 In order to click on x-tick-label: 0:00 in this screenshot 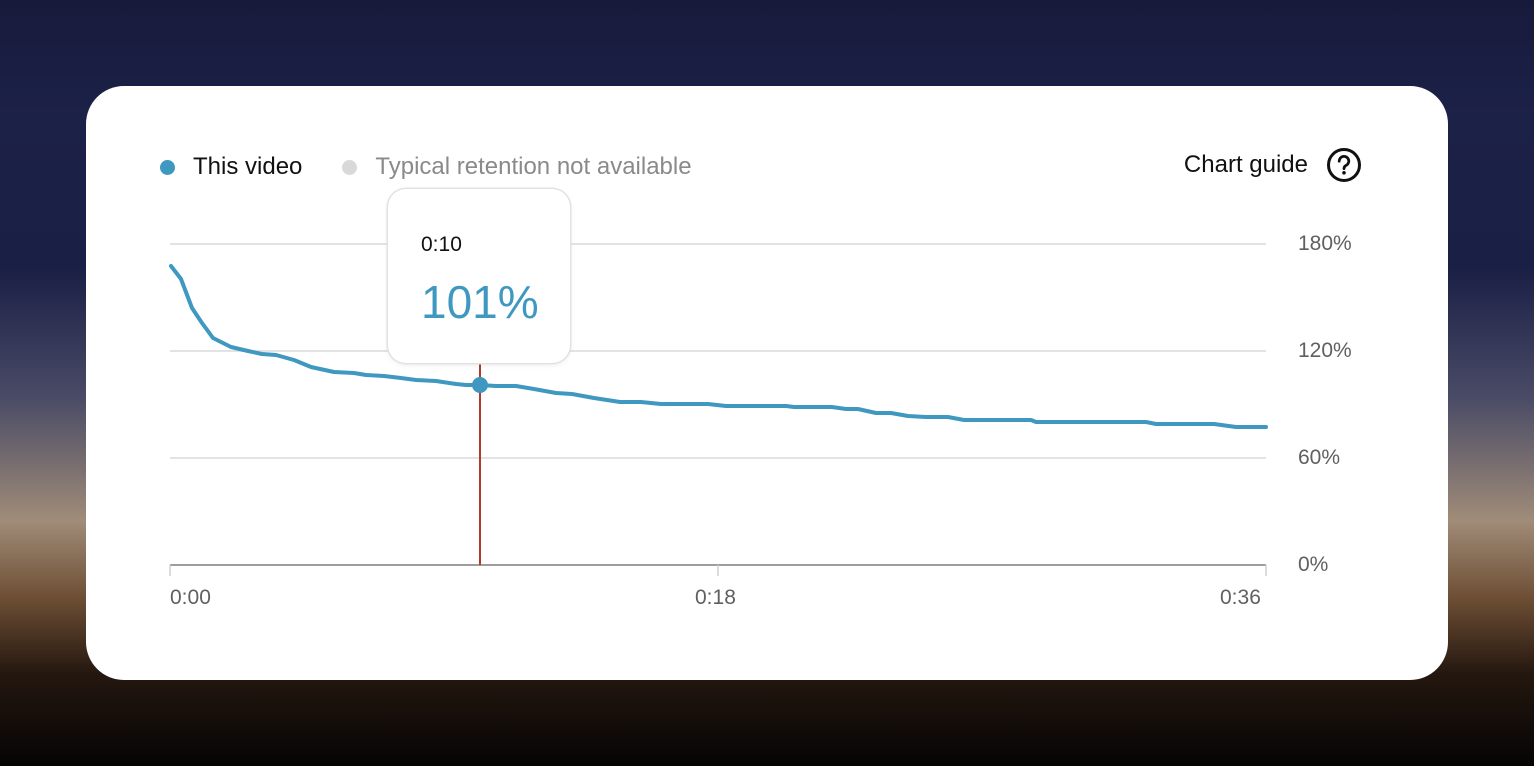, I will do `click(190, 597)`.